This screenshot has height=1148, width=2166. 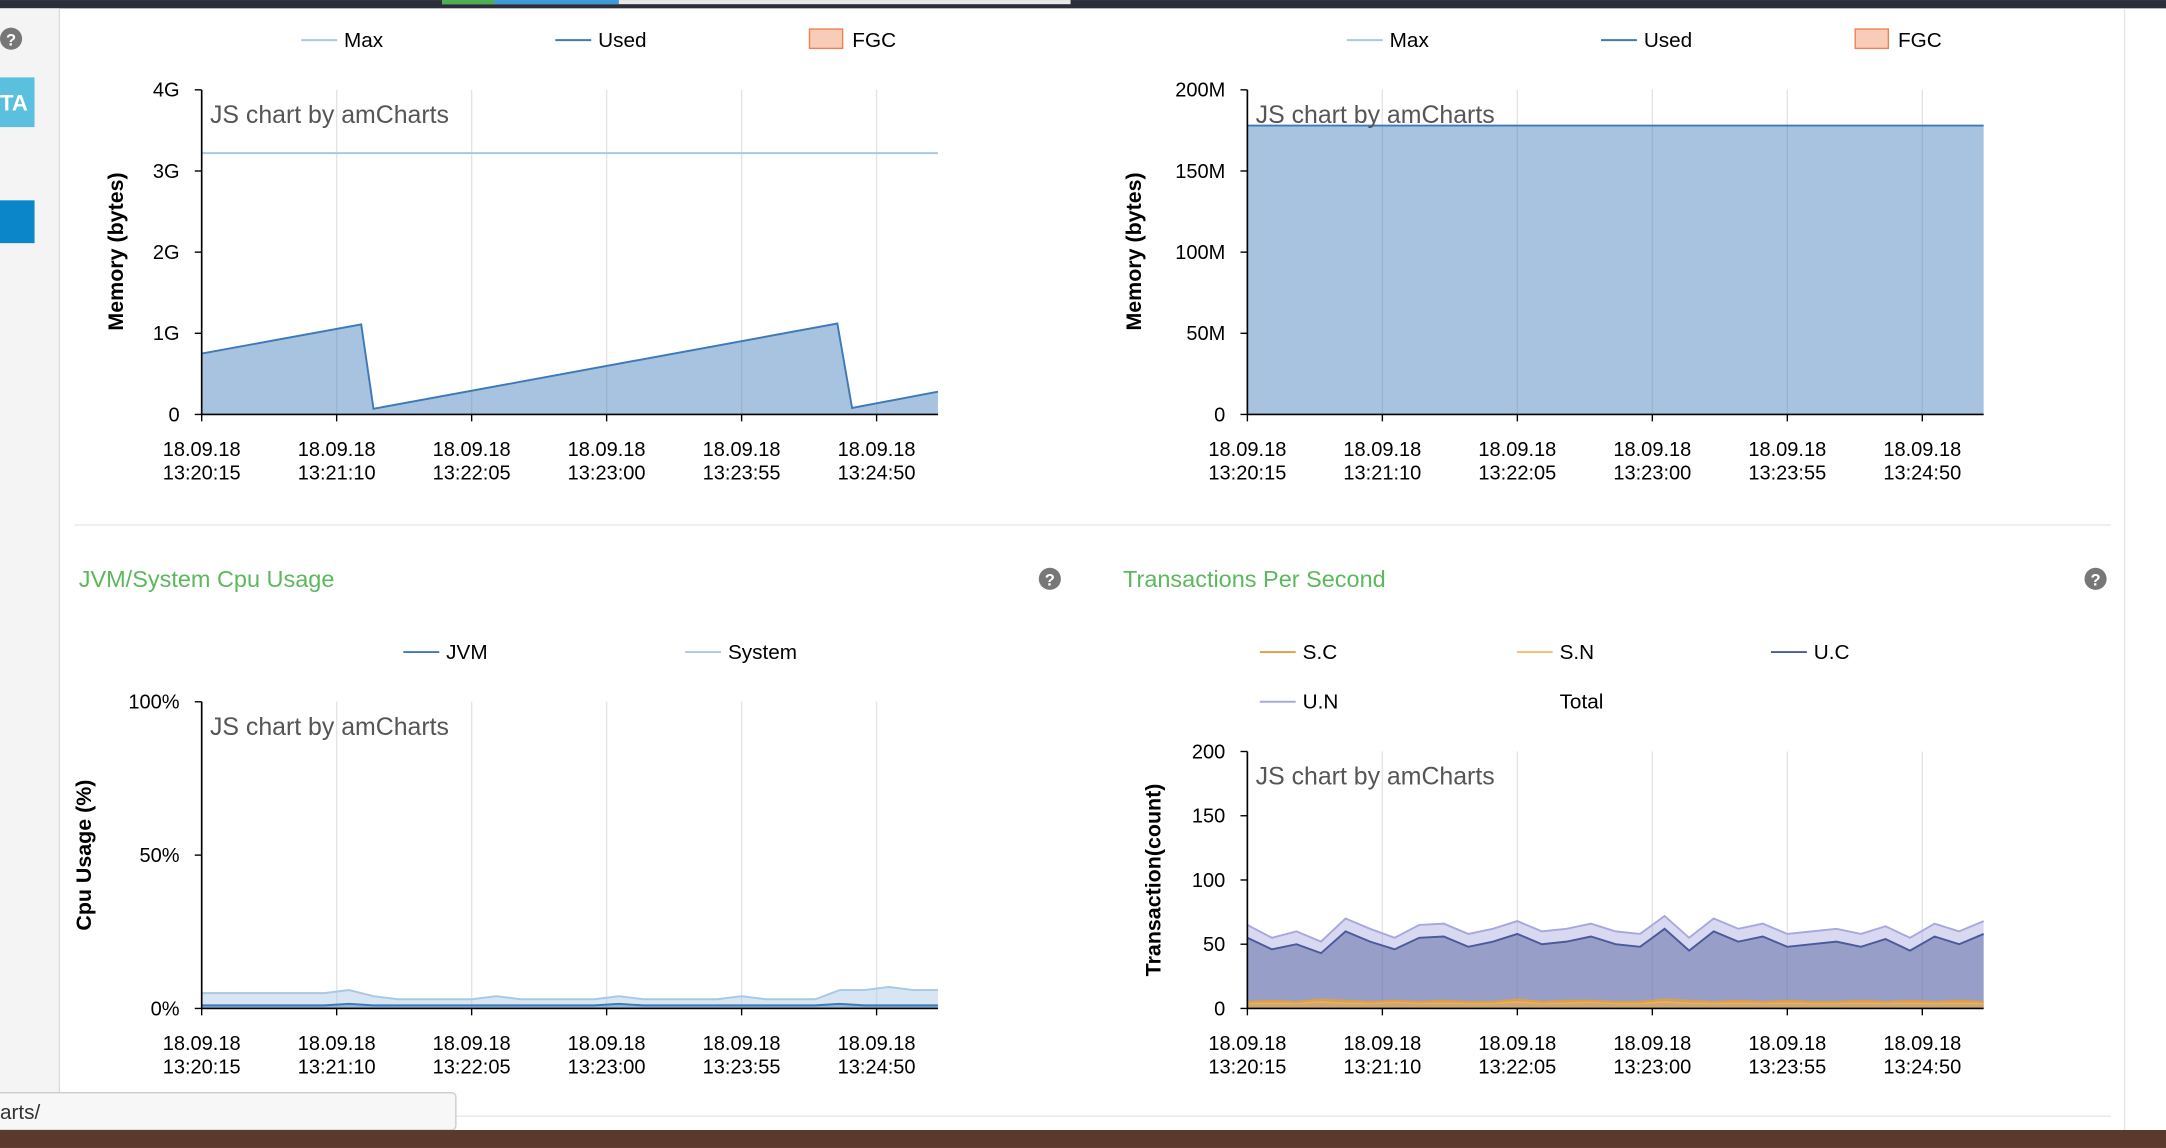 What do you see at coordinates (466, 652) in the screenshot?
I see `legend-label: JVM` at bounding box center [466, 652].